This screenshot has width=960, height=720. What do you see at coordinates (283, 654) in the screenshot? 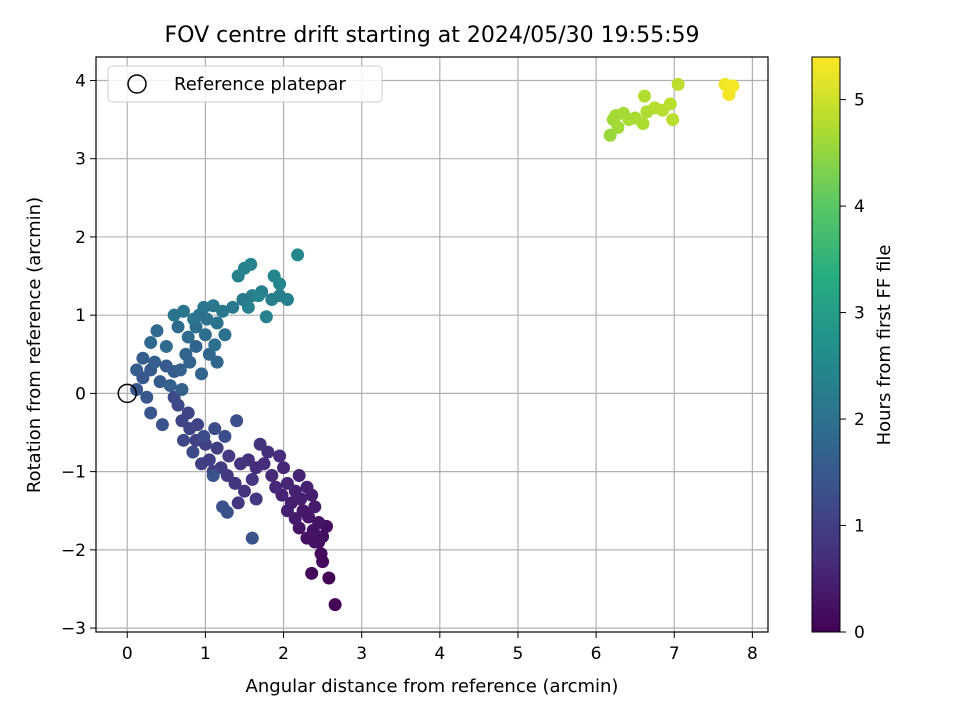
I see `x-tick-label: 2` at bounding box center [283, 654].